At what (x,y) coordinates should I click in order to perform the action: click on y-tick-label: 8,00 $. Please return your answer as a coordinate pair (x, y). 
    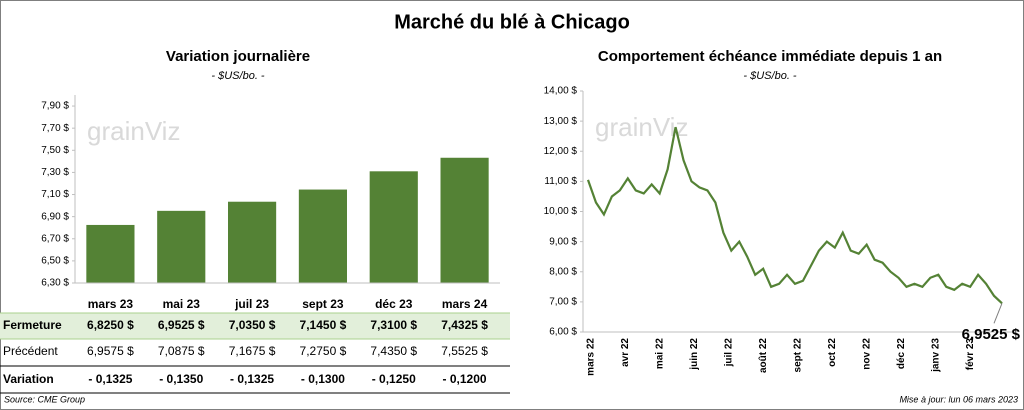
    Looking at the image, I should click on (563, 271).